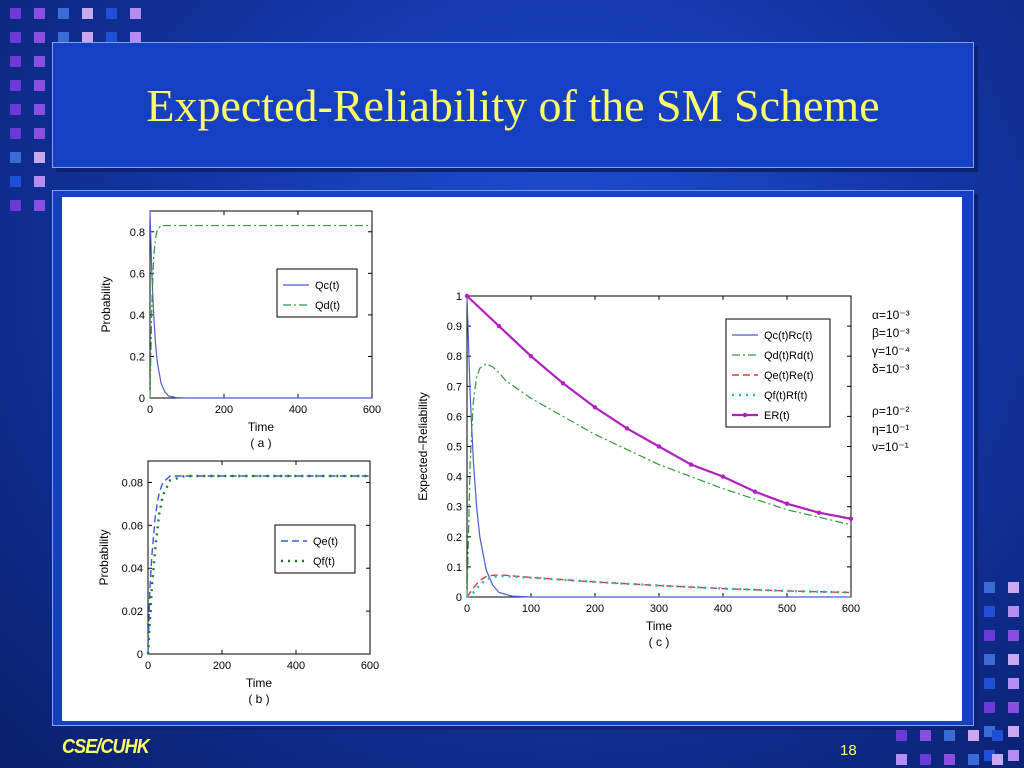  Describe the element at coordinates (785, 396) in the screenshot. I see `legend-label: Qf(t)Rf(t)` at that location.